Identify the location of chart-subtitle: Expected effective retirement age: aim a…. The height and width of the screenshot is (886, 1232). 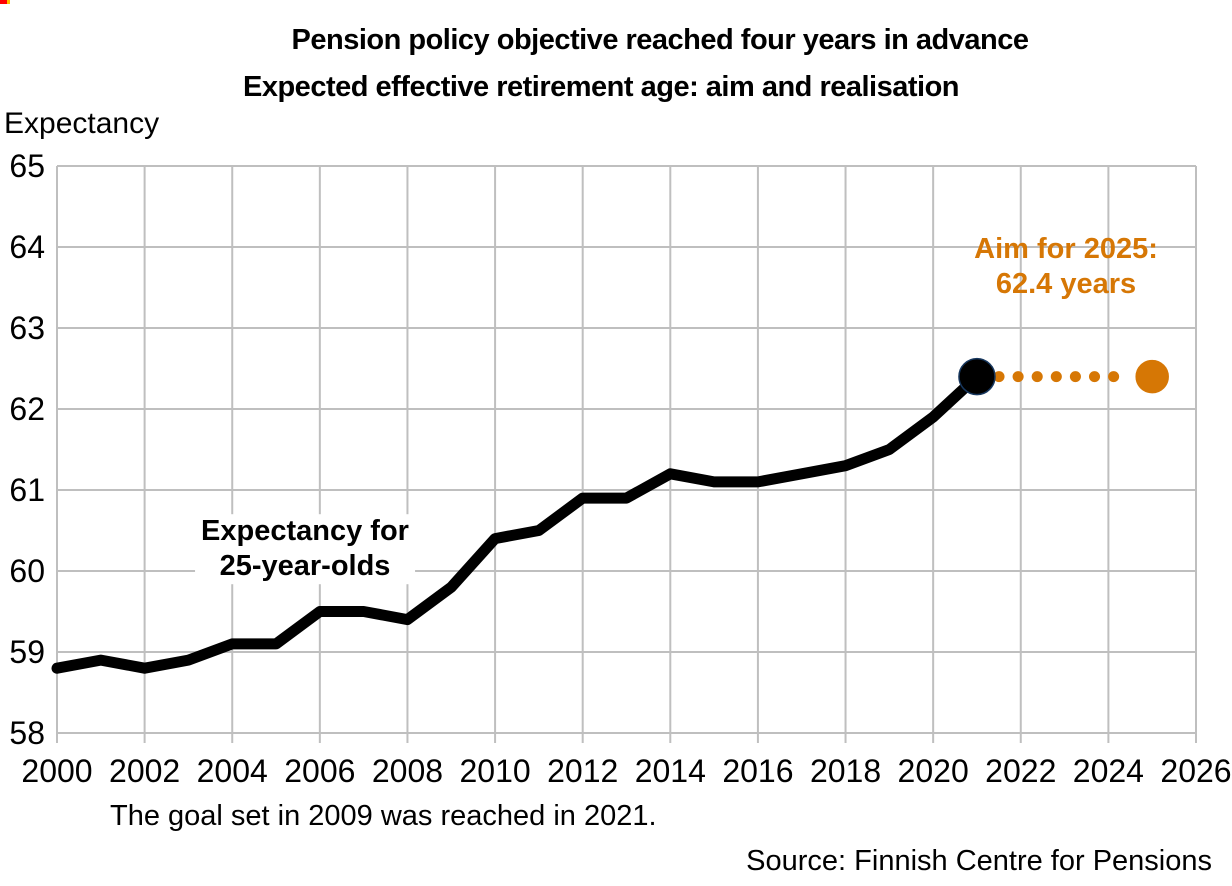
(601, 87).